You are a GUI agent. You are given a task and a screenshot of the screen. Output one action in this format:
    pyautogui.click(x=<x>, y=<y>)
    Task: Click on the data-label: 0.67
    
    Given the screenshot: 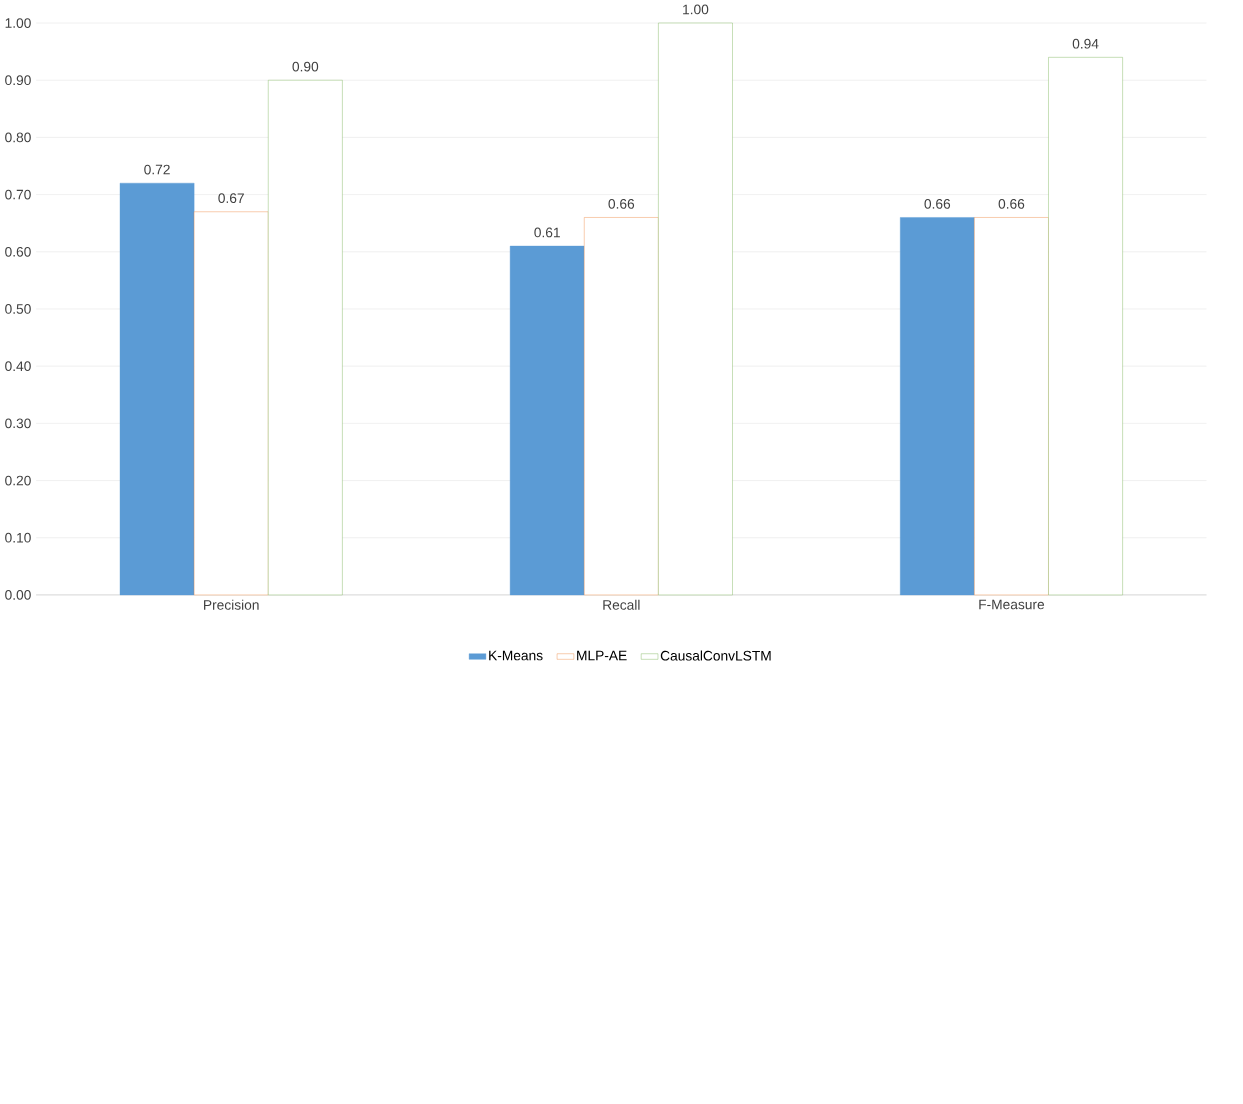 What is the action you would take?
    pyautogui.click(x=231, y=198)
    